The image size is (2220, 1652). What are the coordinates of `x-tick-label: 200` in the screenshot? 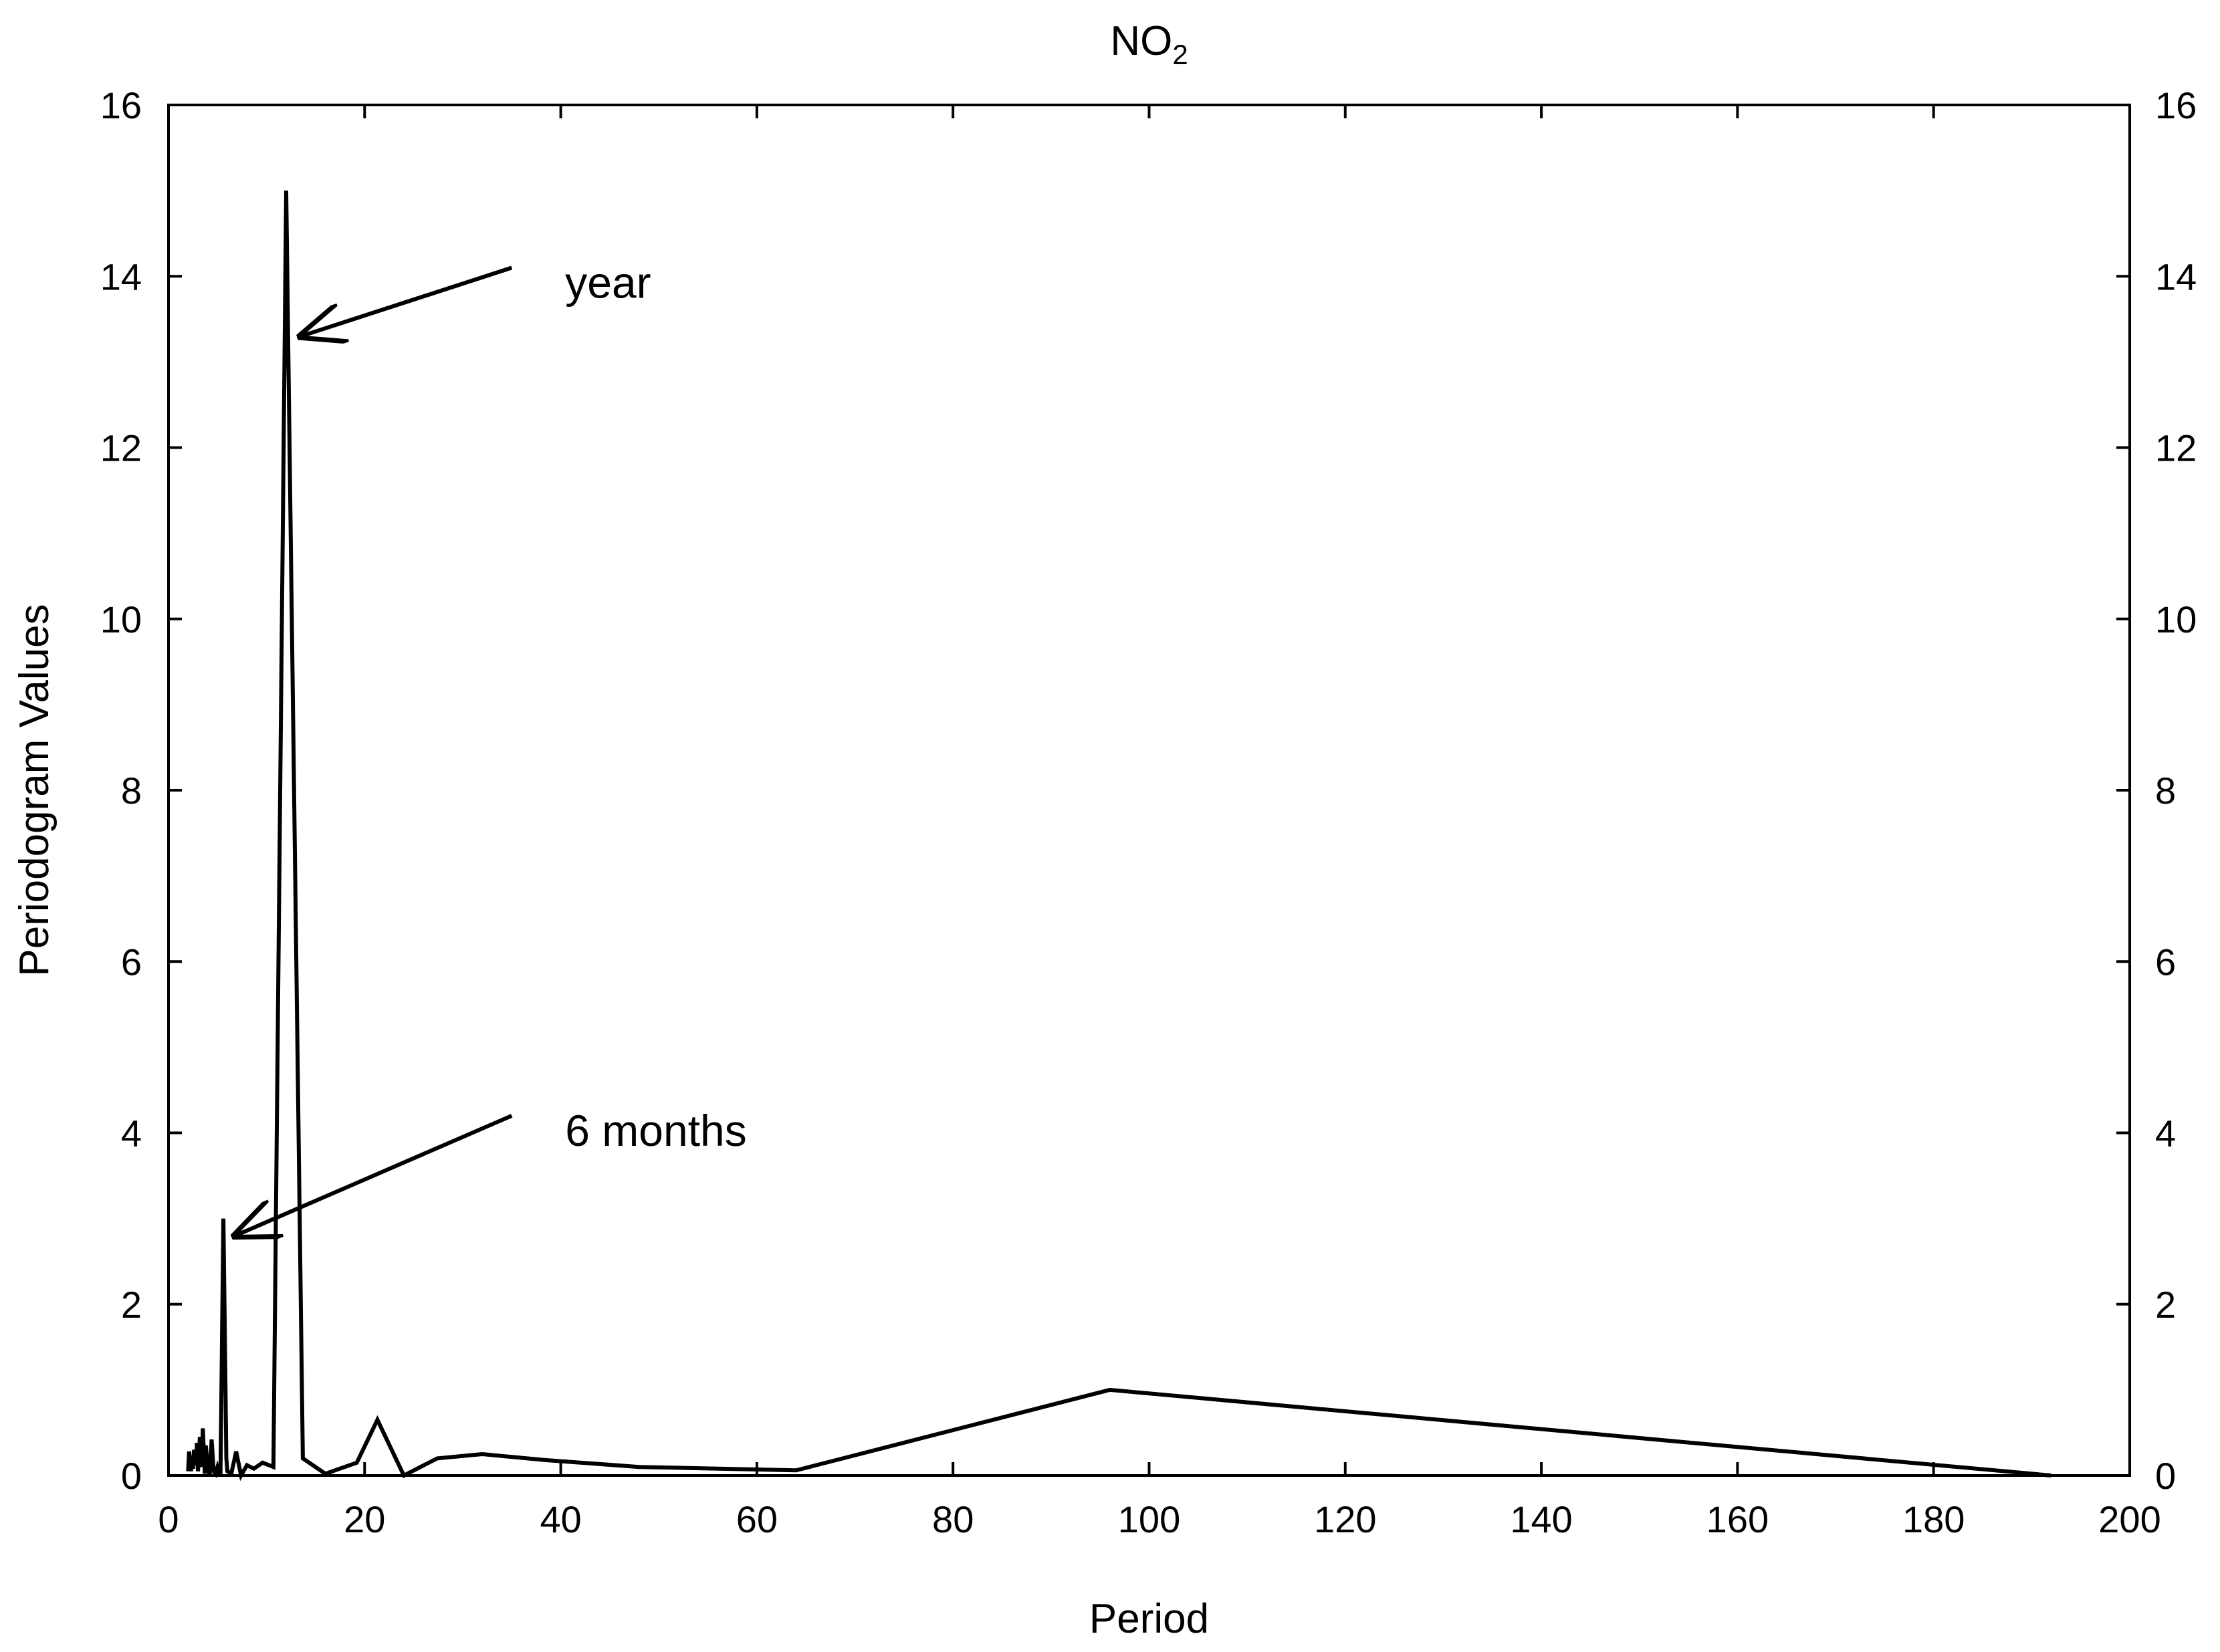 It's located at (2129, 1519).